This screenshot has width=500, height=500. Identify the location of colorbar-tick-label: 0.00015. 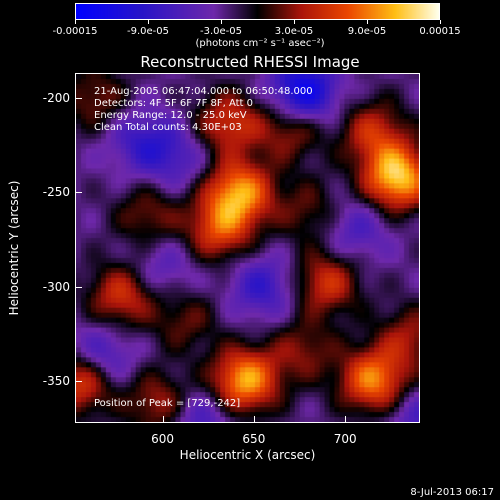
(440, 31).